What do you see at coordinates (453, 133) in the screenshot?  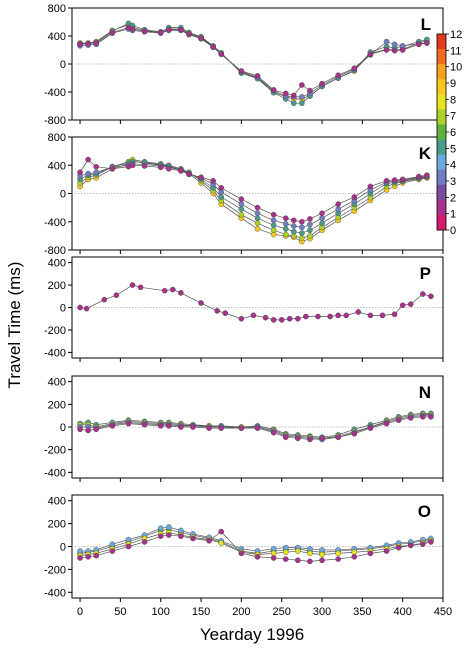 I see `colorbar-tick-label: 6` at bounding box center [453, 133].